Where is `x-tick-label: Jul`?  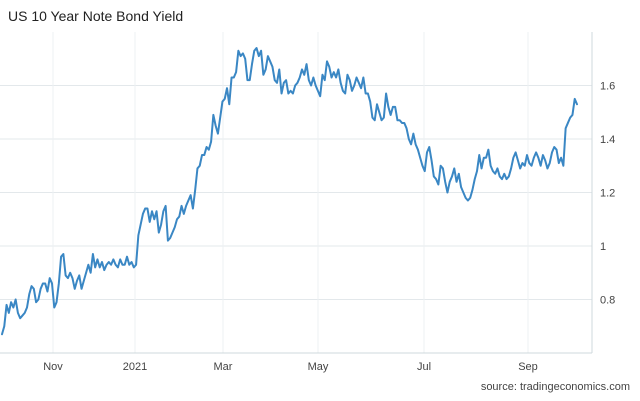
x-tick-label: Jul is located at coordinates (424, 367).